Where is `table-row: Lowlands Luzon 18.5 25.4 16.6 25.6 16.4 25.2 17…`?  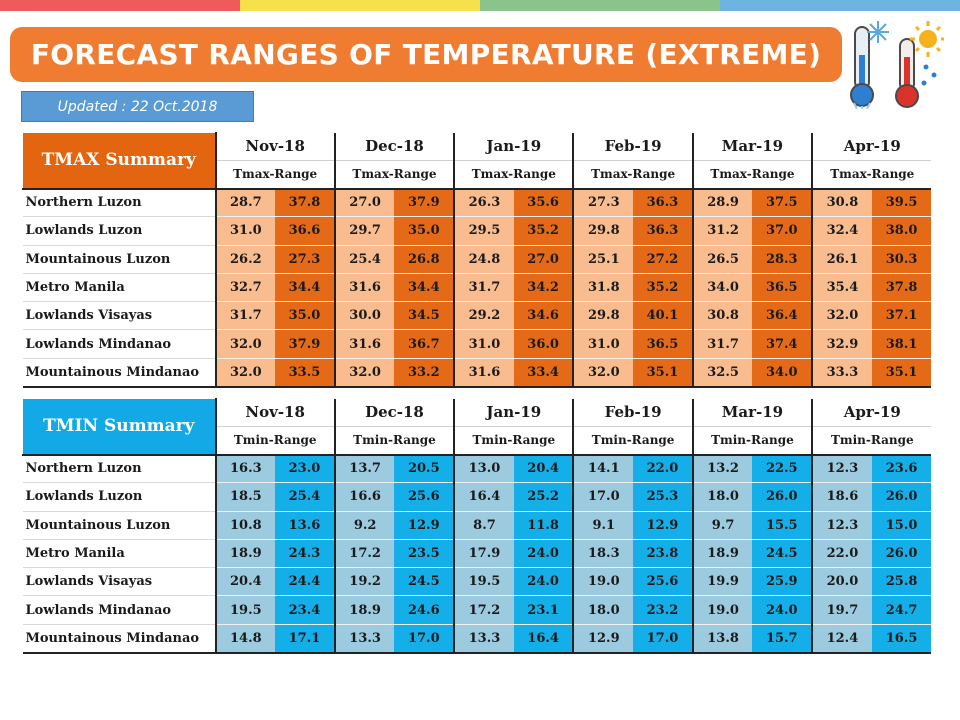
table-row: Lowlands Luzon 18.5 25.4 16.6 25.6 16.4 25.2 17… is located at coordinates (477, 497).